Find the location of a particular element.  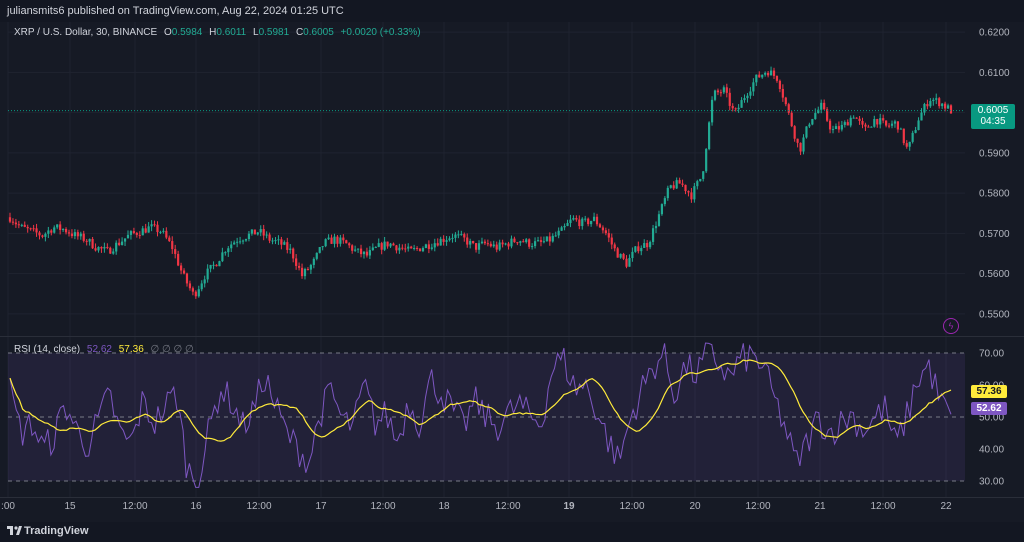

open-label: O is located at coordinates (167, 32).